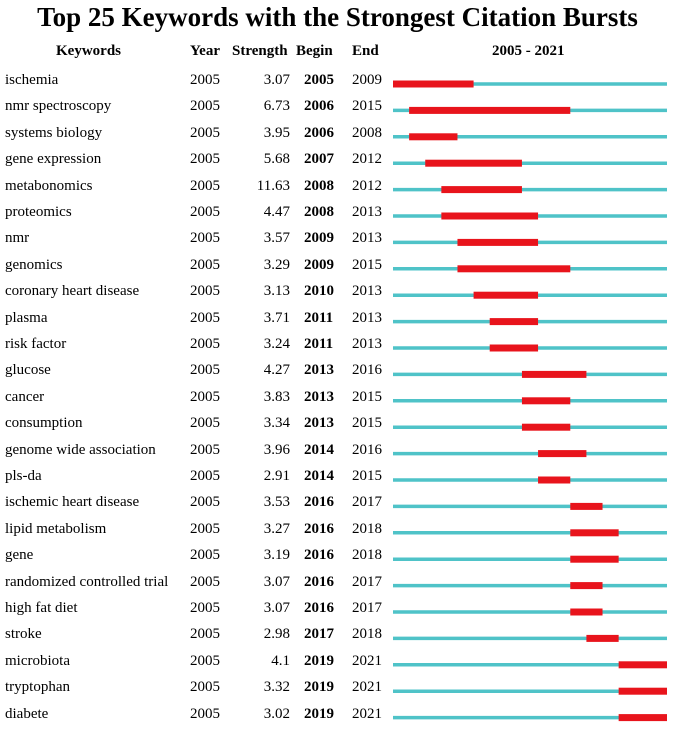  I want to click on keyword-cell: nmr, so click(17, 238).